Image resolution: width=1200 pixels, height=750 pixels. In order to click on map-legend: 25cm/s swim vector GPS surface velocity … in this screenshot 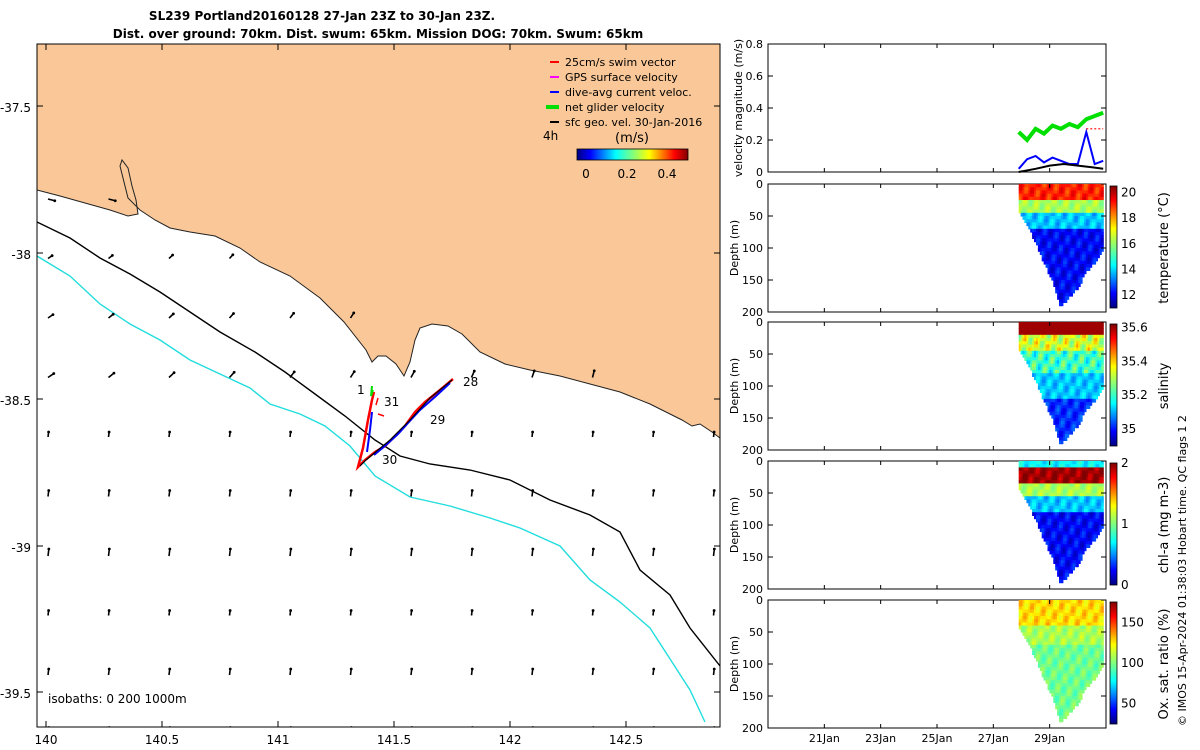, I will do `click(622, 118)`.